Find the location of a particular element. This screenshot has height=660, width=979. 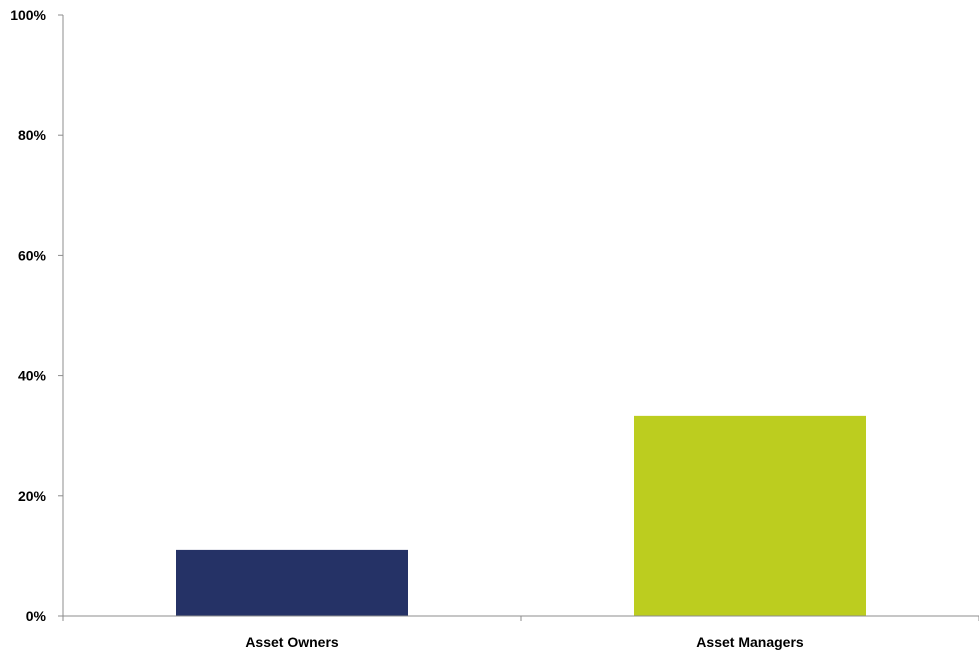

bar-asset-owners is located at coordinates (292, 582).